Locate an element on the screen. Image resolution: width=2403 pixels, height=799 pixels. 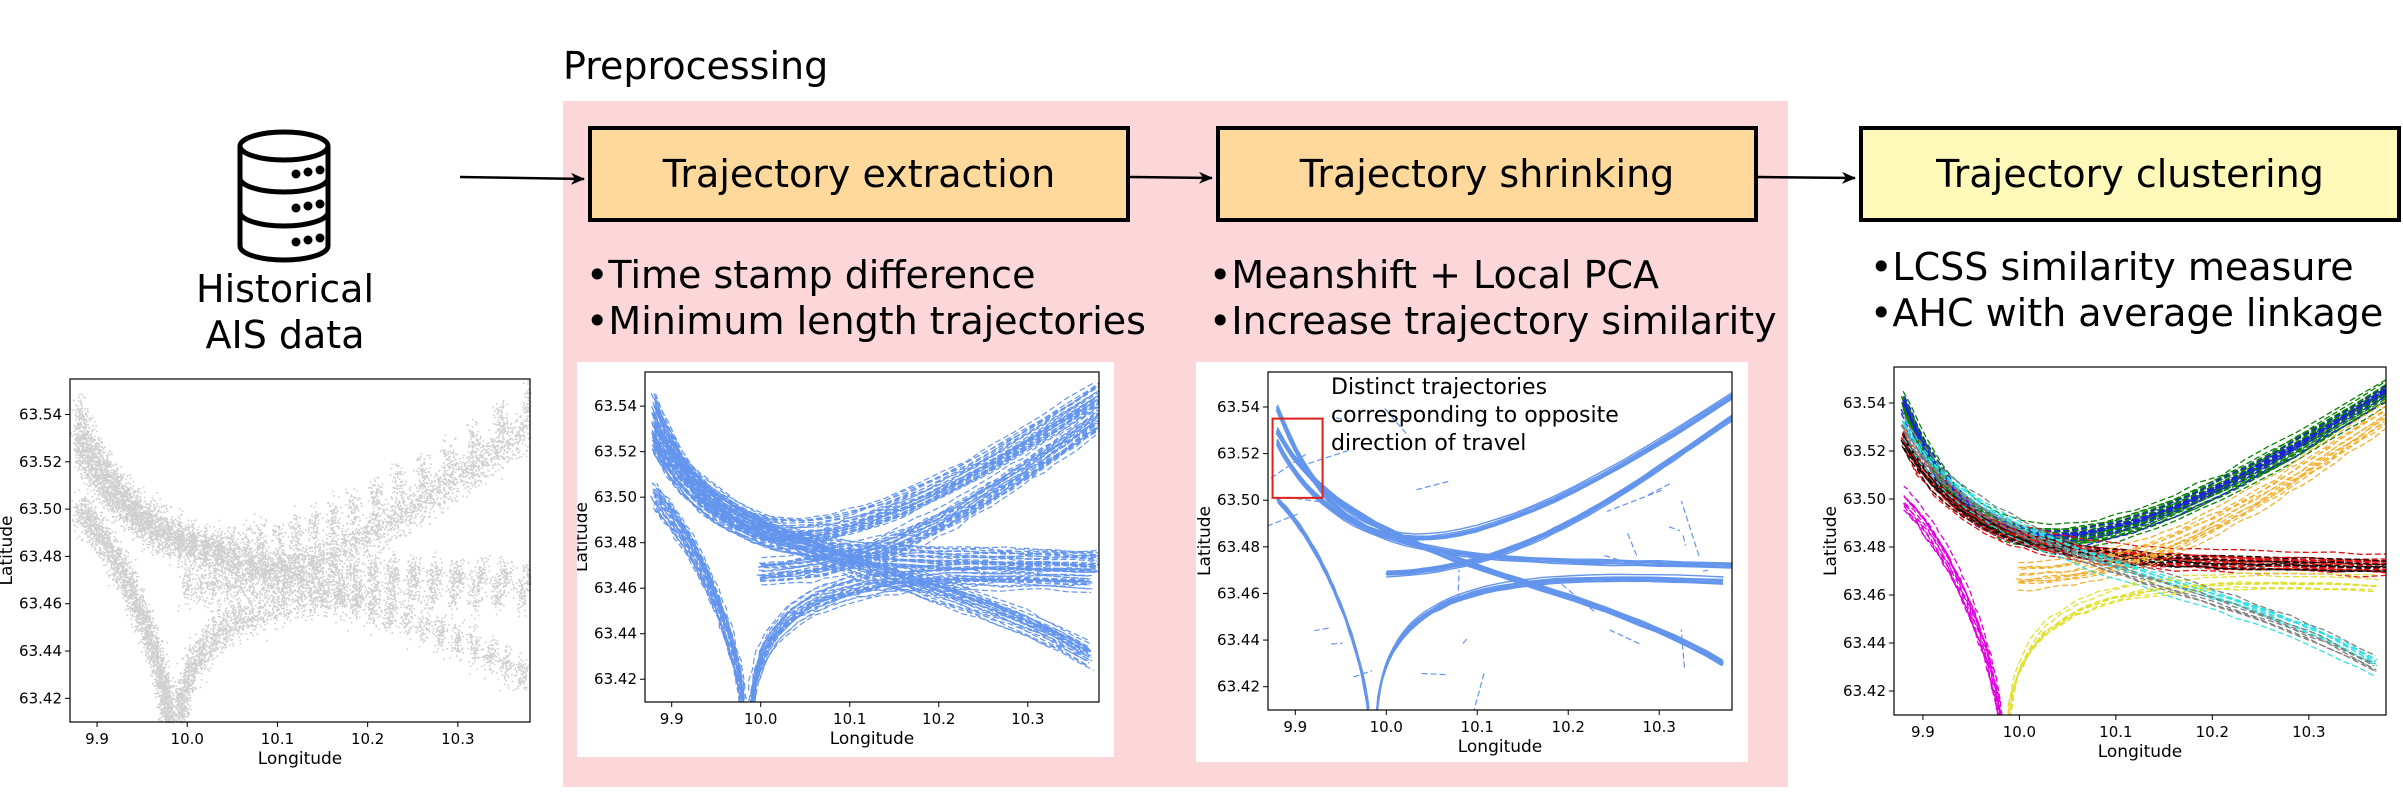
preprocessing-label: Preprocessing is located at coordinates (696, 66).